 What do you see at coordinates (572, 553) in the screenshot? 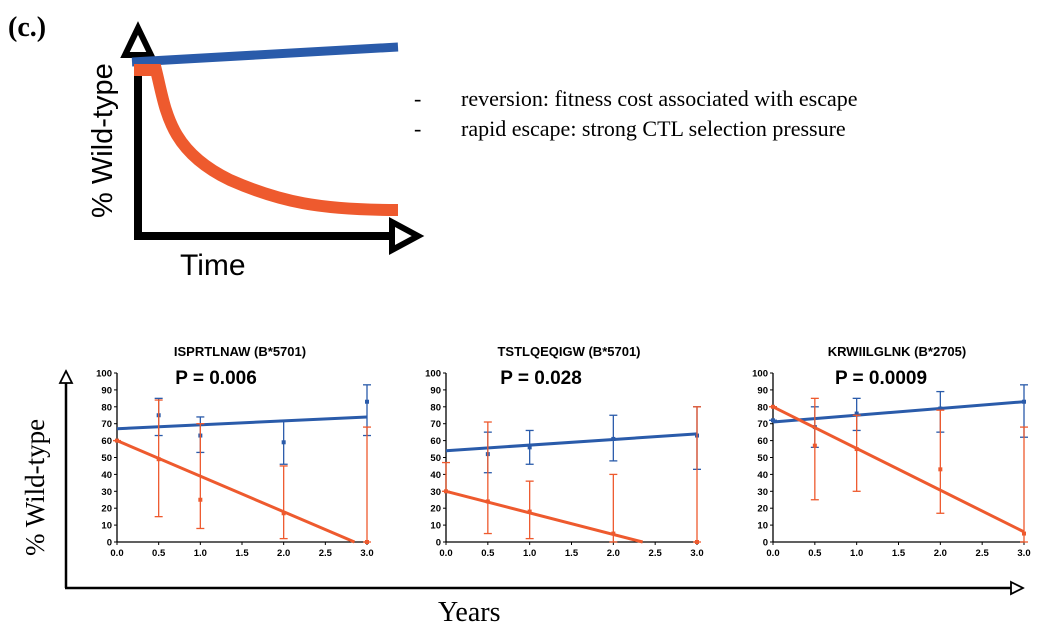
I see `chart-2-xtick-label: 1.5` at bounding box center [572, 553].